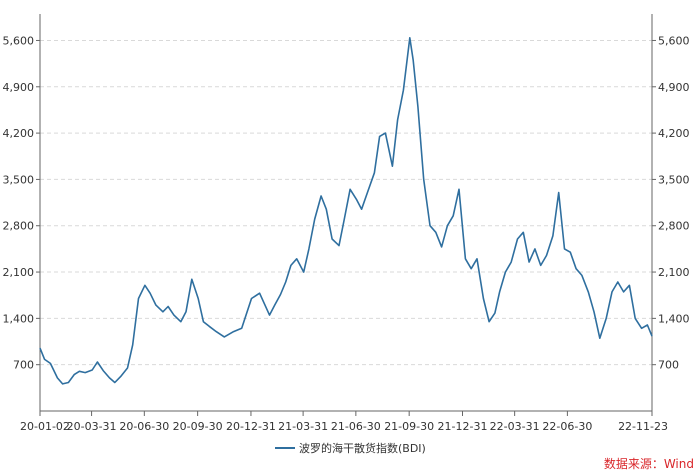 The image size is (700, 474). What do you see at coordinates (23, 365) in the screenshot?
I see `y-tick-label-left: 700` at bounding box center [23, 365].